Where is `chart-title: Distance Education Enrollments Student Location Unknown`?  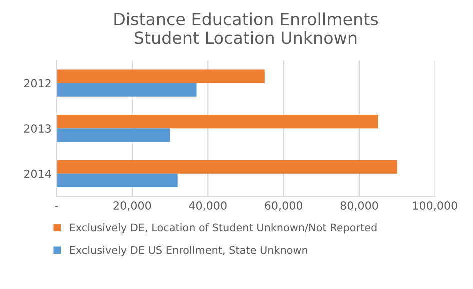
chart-title: Distance Education Enrollments Student Location Unknown is located at coordinates (246, 28).